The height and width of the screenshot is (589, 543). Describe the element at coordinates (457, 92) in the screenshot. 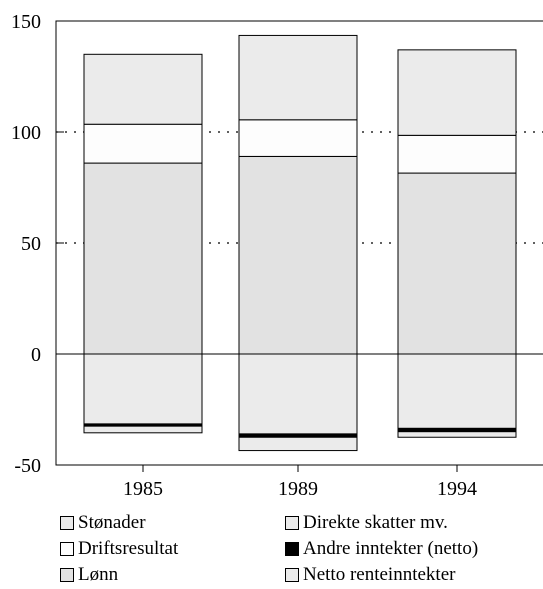

I see `bar-segment-1994-st-nader` at that location.